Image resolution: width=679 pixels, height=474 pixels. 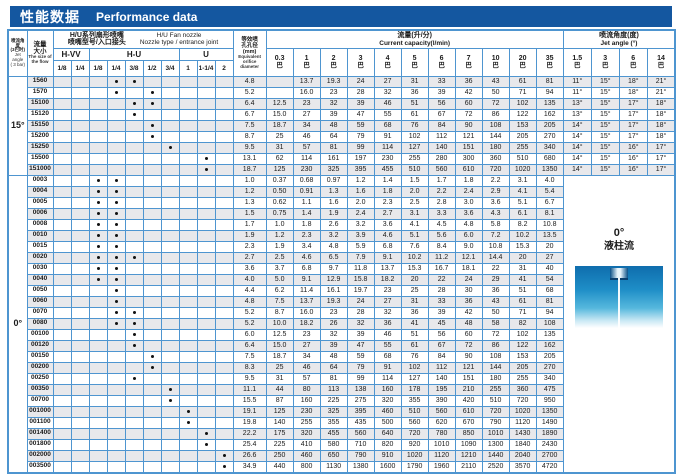 I want to click on capacity-cell: 8.4, so click(x=441, y=246).